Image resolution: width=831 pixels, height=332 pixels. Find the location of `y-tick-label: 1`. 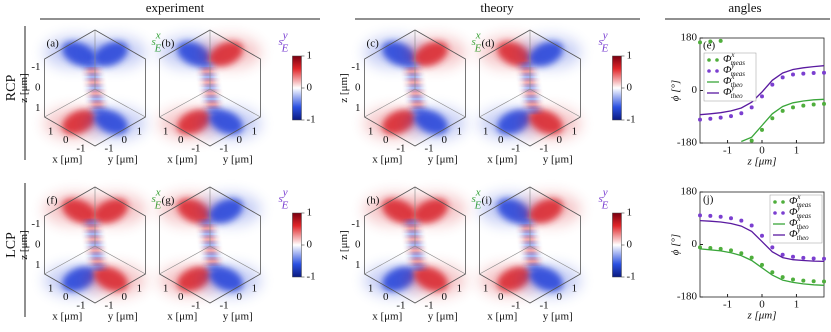

y-tick-label: 1 is located at coordinates (255, 288).